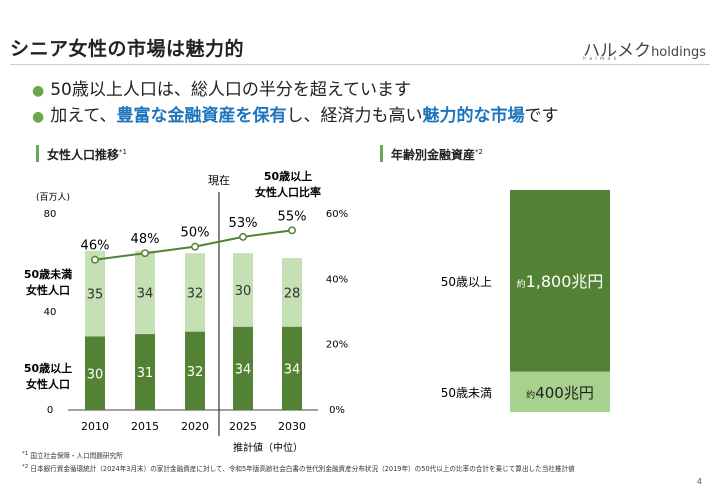  I want to click on section-title-population-text: 女性人口推移, so click(83, 155).